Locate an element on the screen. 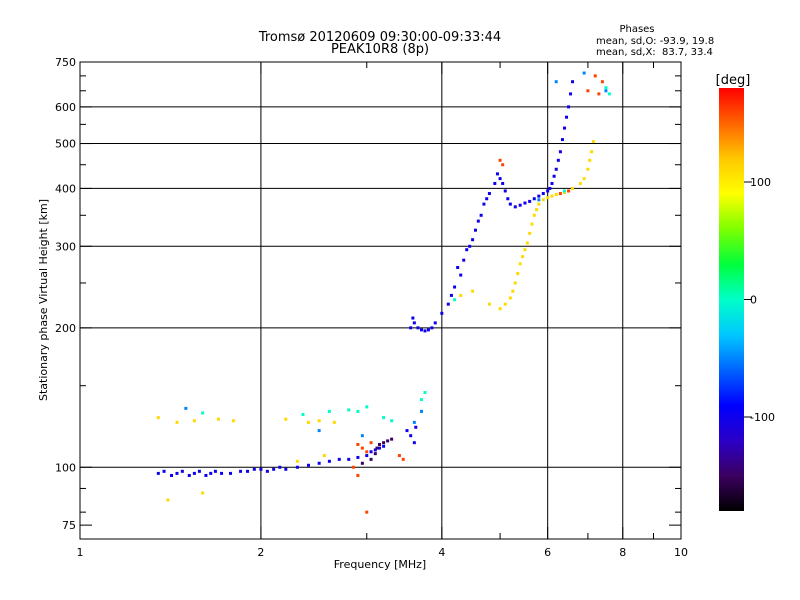 Image resolution: width=800 pixels, height=600 pixels. x-tick-labels: 1 2 4 6 8 10 is located at coordinates (383, 552).